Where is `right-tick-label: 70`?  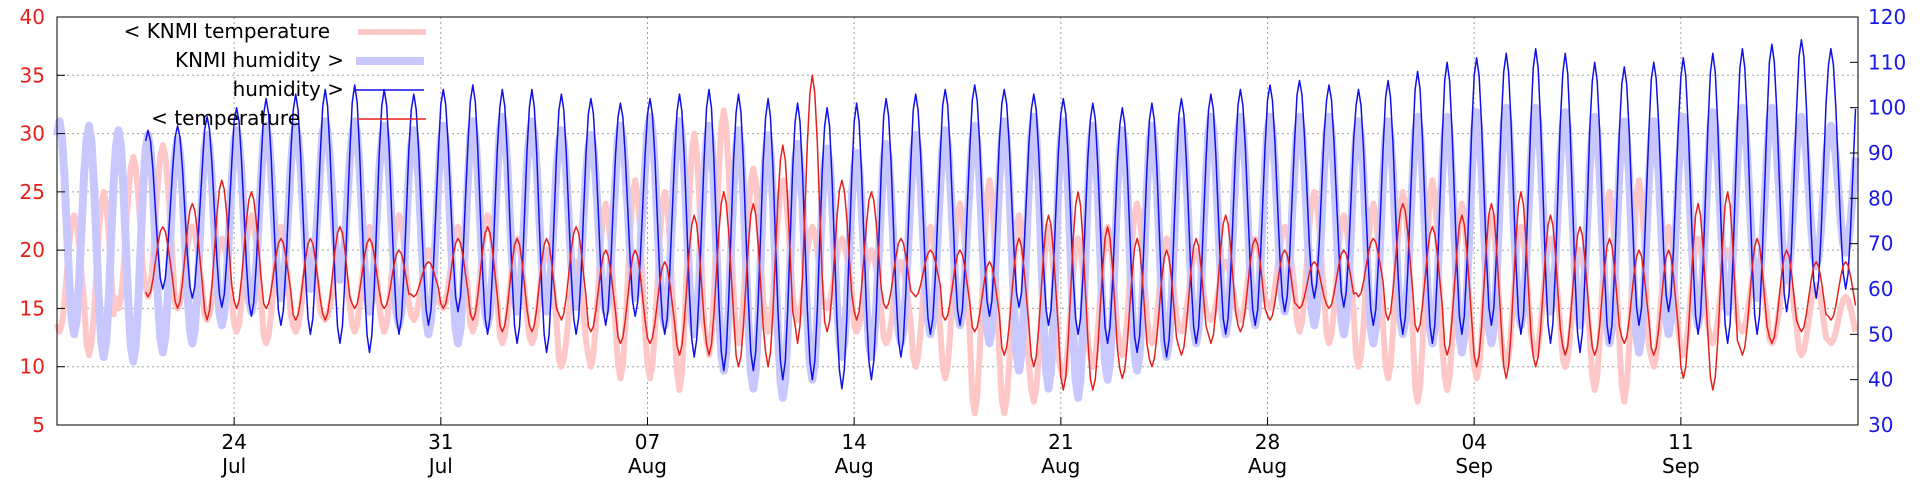
right-tick-label: 70 is located at coordinates (1880, 244).